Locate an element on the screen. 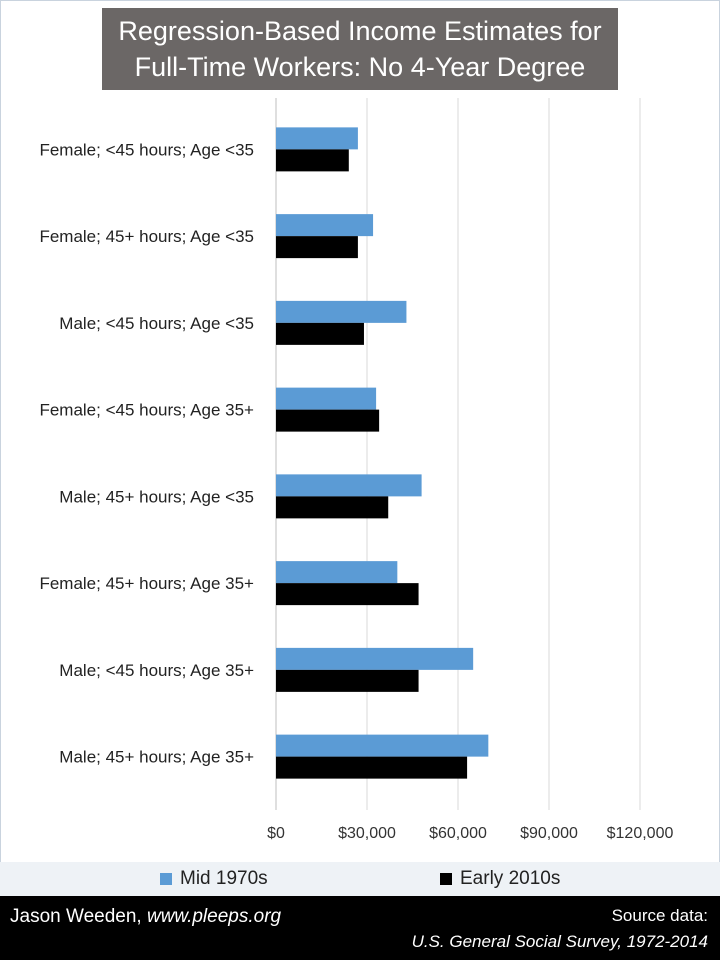 This screenshot has width=720, height=960. author-credit: Jason Weeden, www.pleeps.org is located at coordinates (145, 917).